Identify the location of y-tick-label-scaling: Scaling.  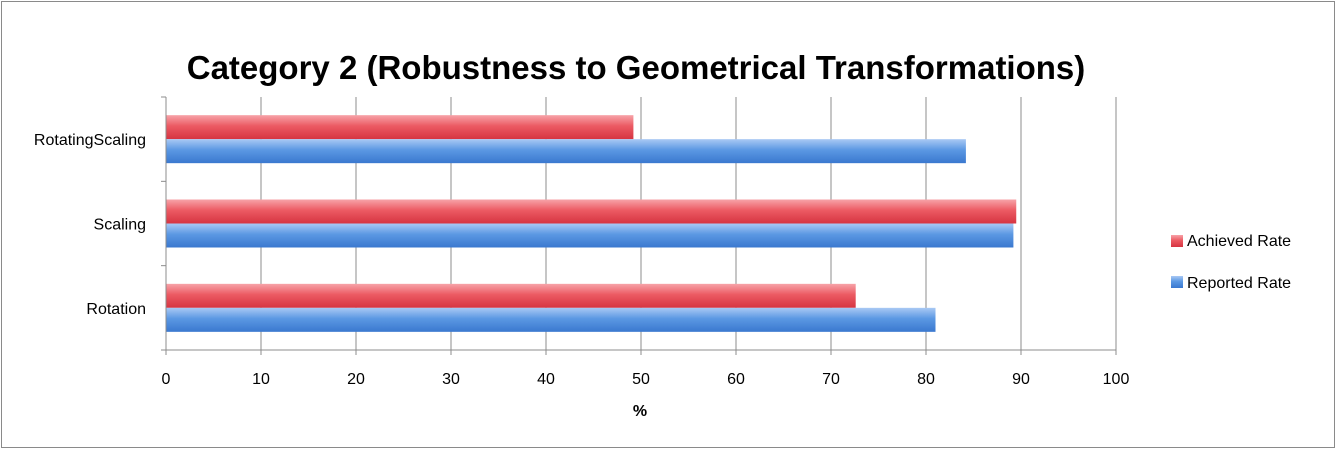
(120, 225).